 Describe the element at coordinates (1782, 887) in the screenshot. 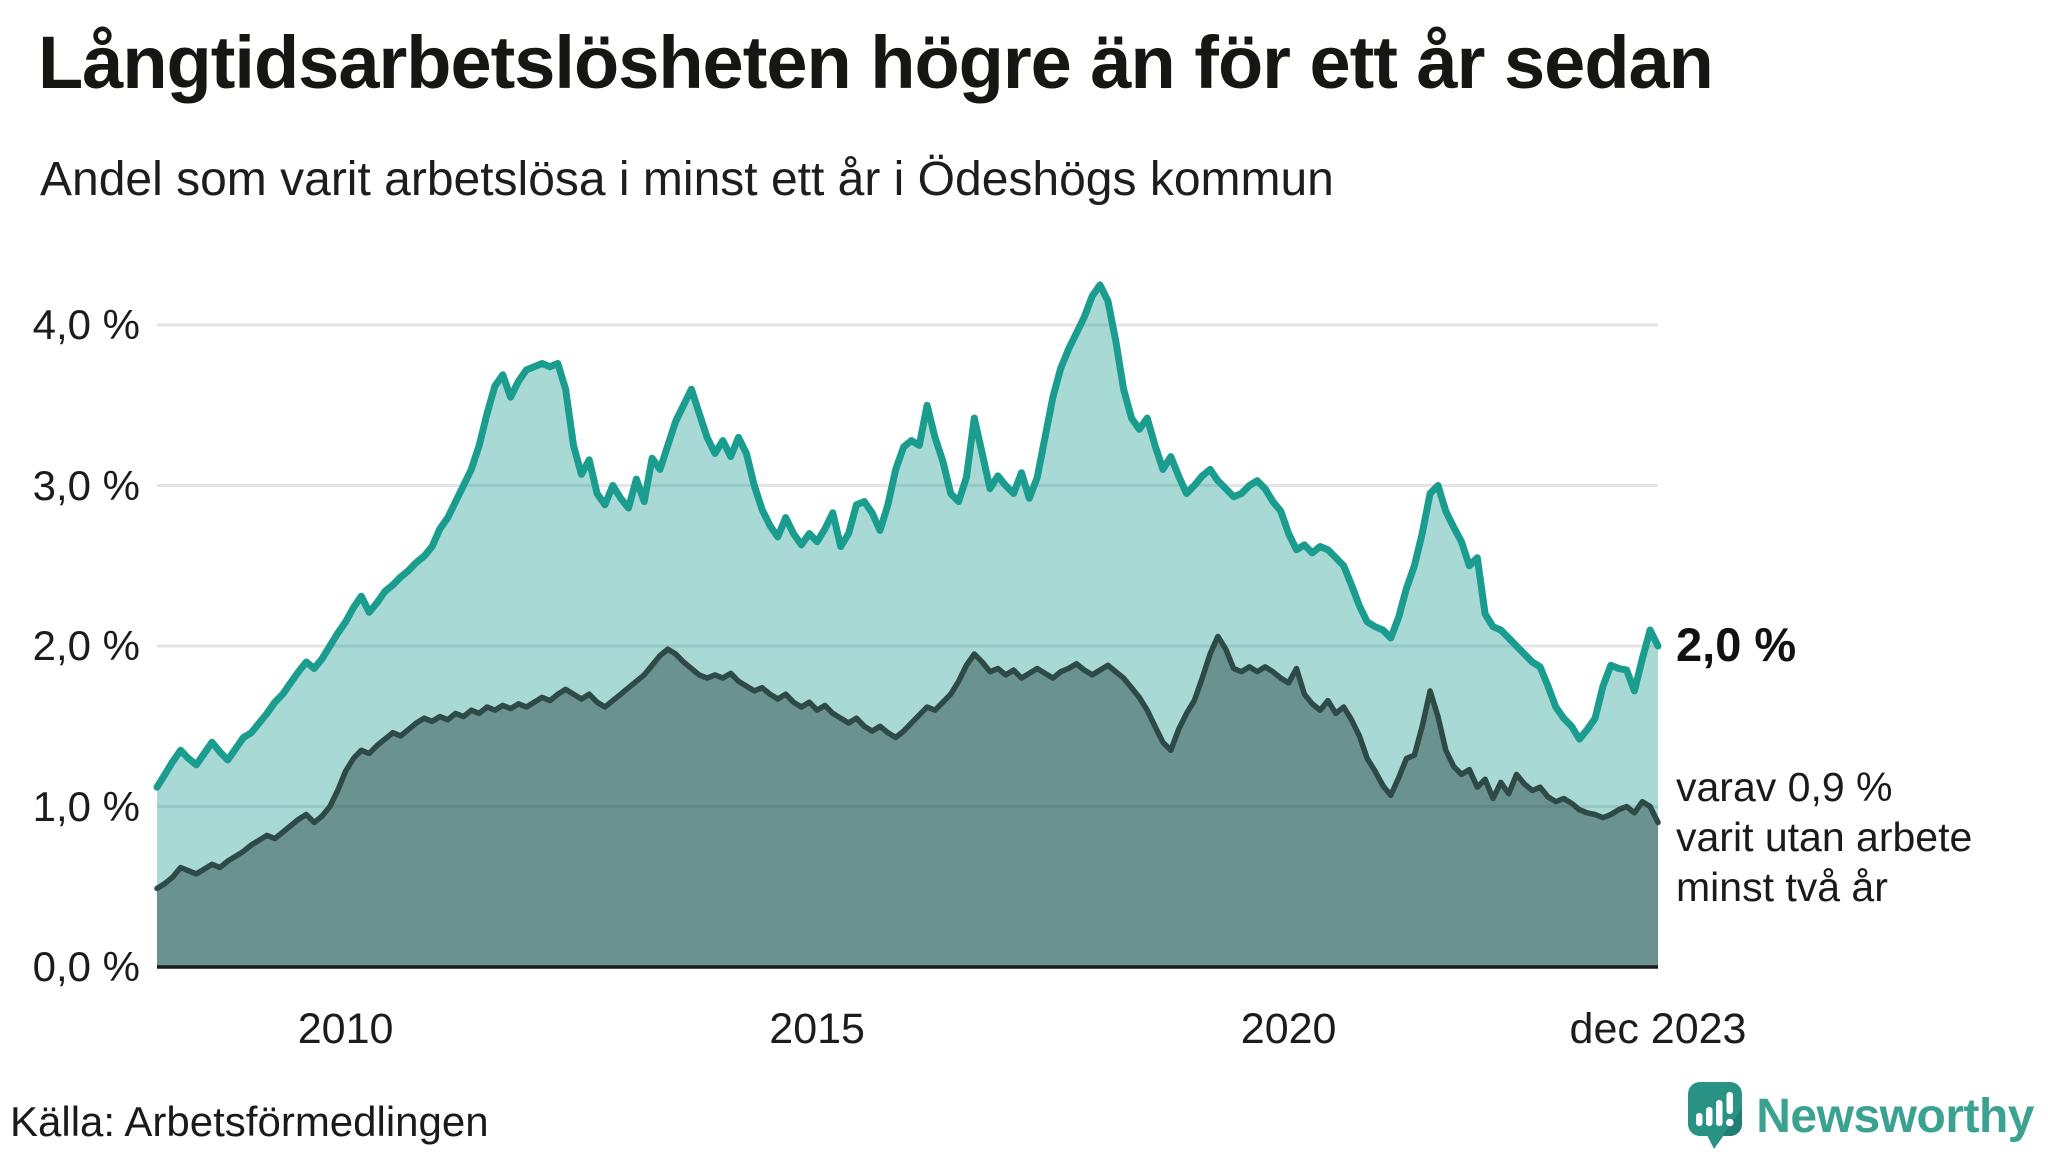

I see `secondary-annotation-line-3: minst två år` at that location.